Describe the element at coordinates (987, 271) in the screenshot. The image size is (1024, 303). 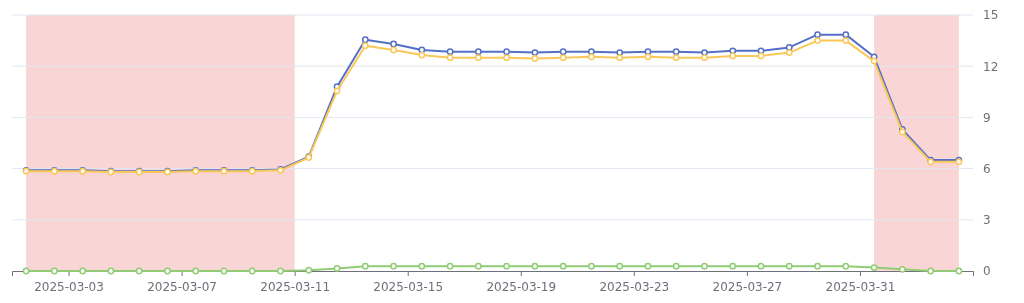
I see `y-tick-label: 0` at that location.